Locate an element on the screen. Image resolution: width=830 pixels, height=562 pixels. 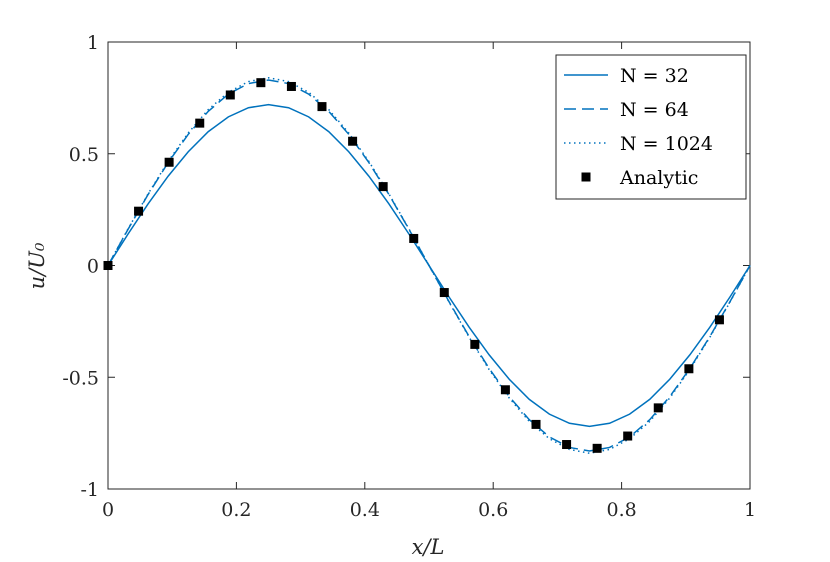
y-tick-label: 0 is located at coordinates (93, 267).